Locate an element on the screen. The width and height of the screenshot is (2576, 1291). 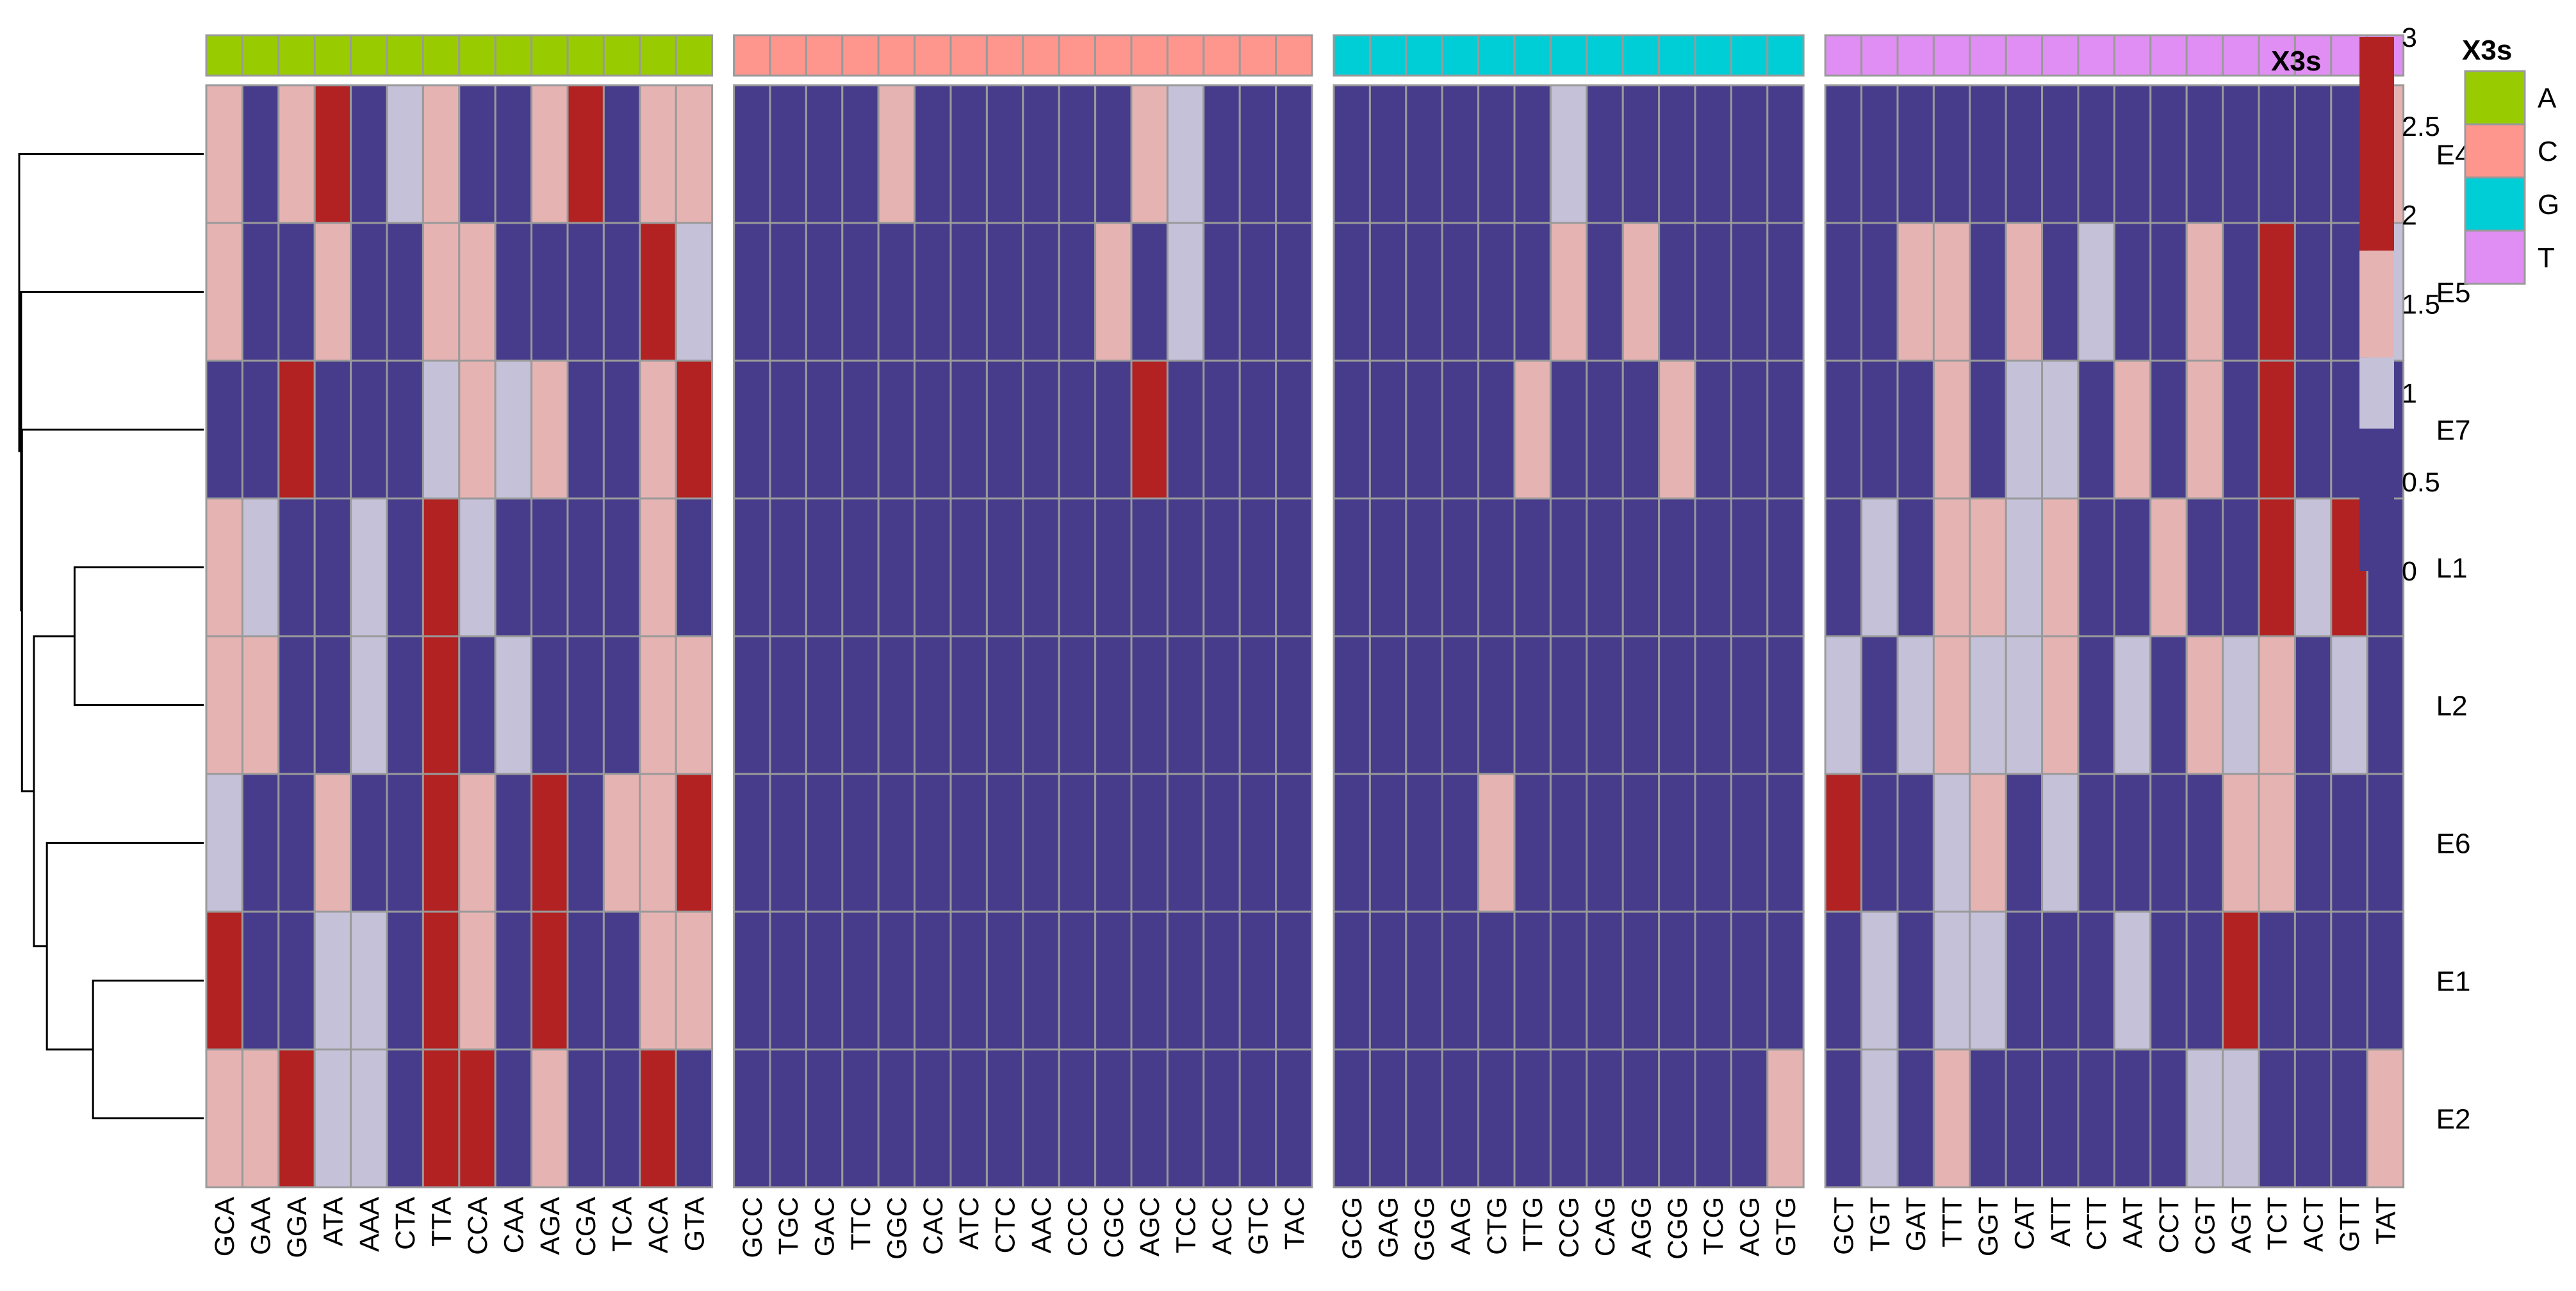
column-label: CAA is located at coordinates (514, 1225).